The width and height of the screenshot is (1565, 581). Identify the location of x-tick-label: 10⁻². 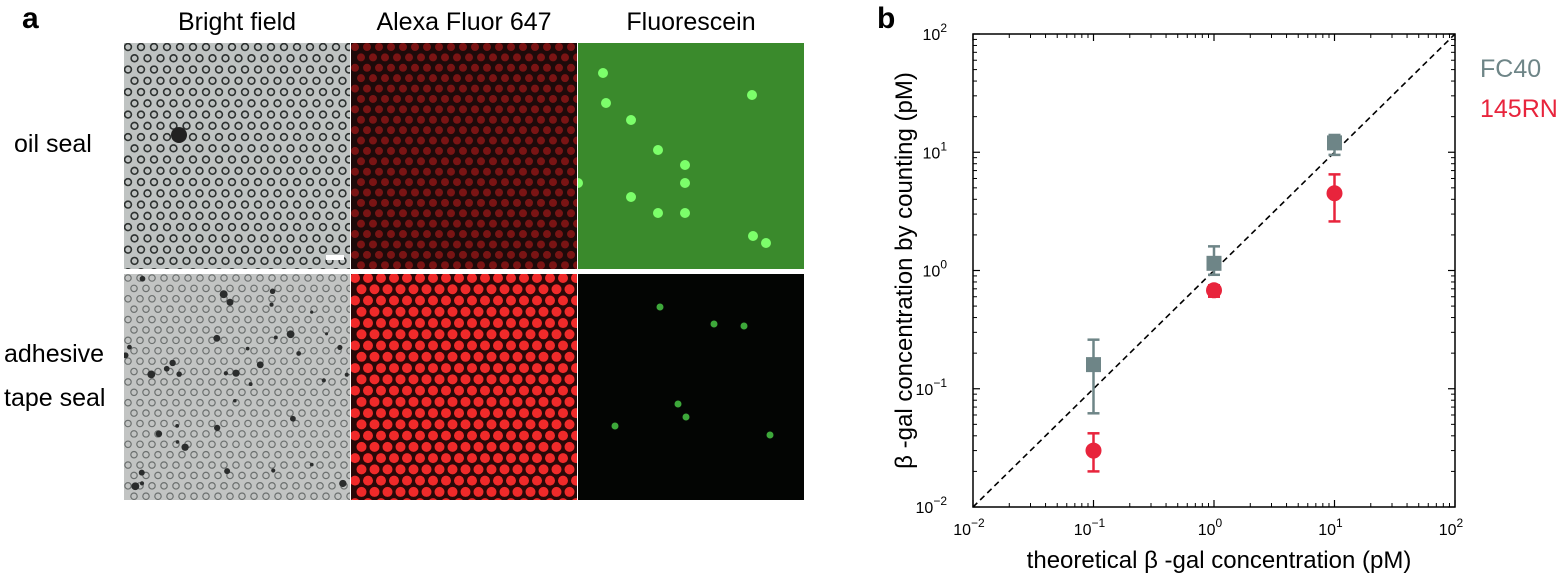
(969, 527).